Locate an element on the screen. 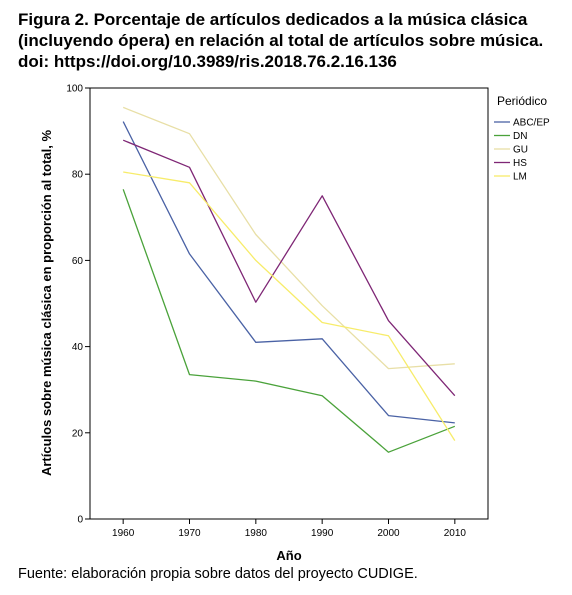  y-tick-label: 0 is located at coordinates (80, 520).